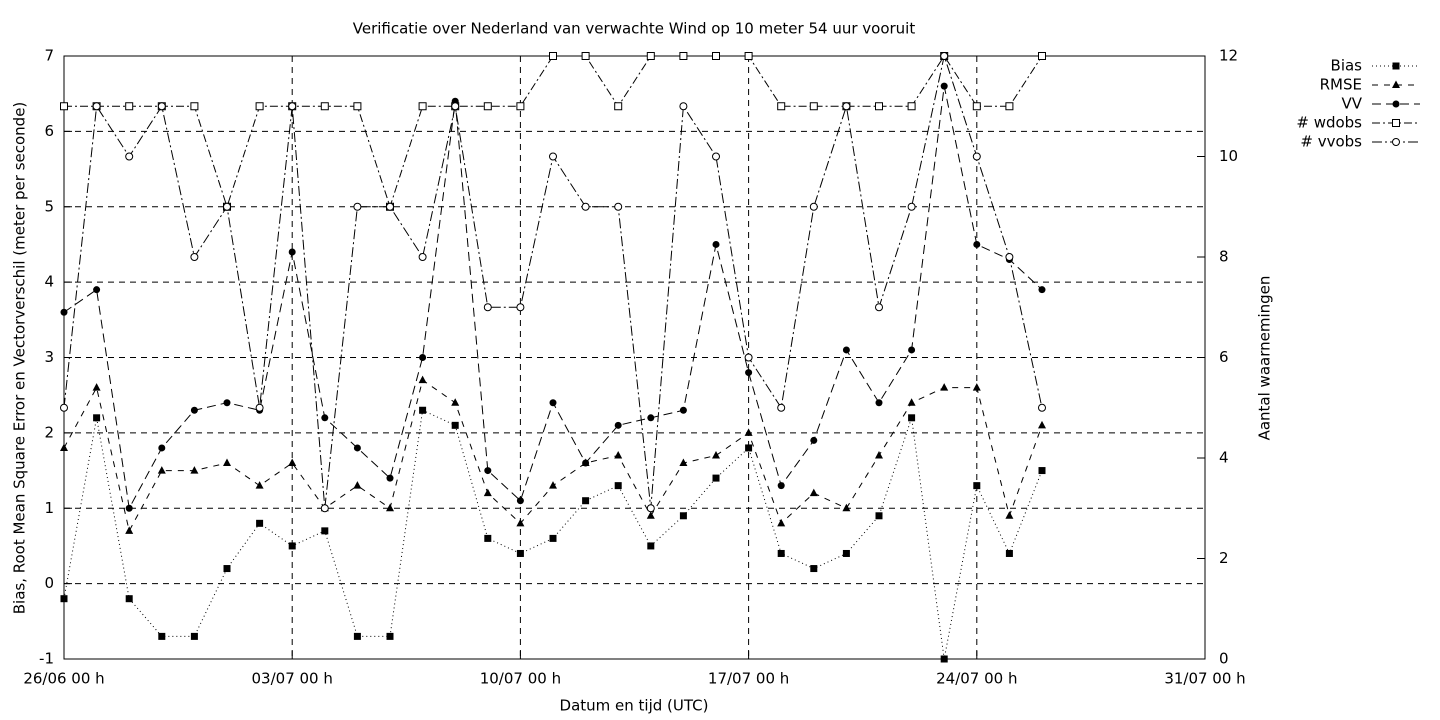  I want to click on y2-tick-label: 8, so click(1224, 257).